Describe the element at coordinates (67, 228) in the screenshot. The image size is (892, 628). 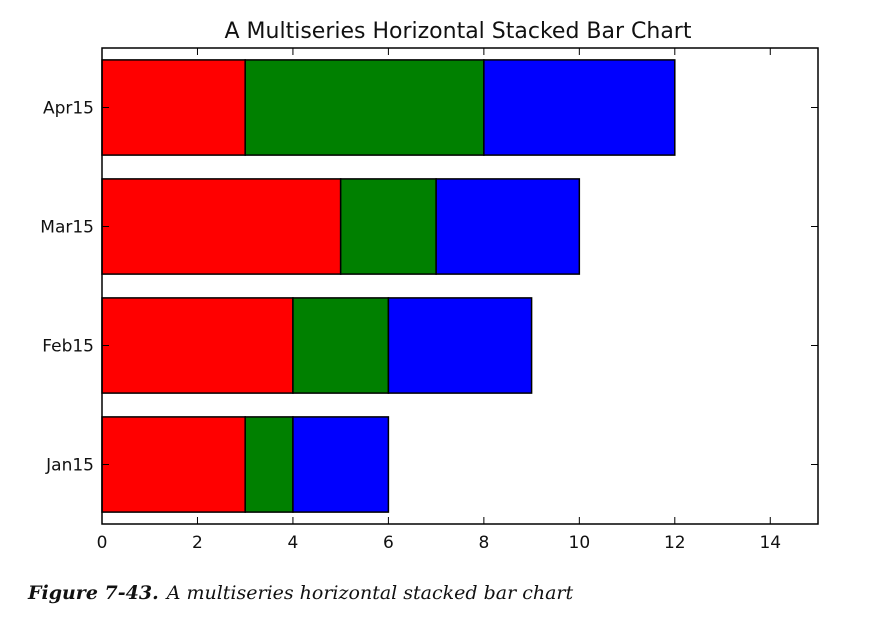
I see `y-category-label: Mar15` at that location.